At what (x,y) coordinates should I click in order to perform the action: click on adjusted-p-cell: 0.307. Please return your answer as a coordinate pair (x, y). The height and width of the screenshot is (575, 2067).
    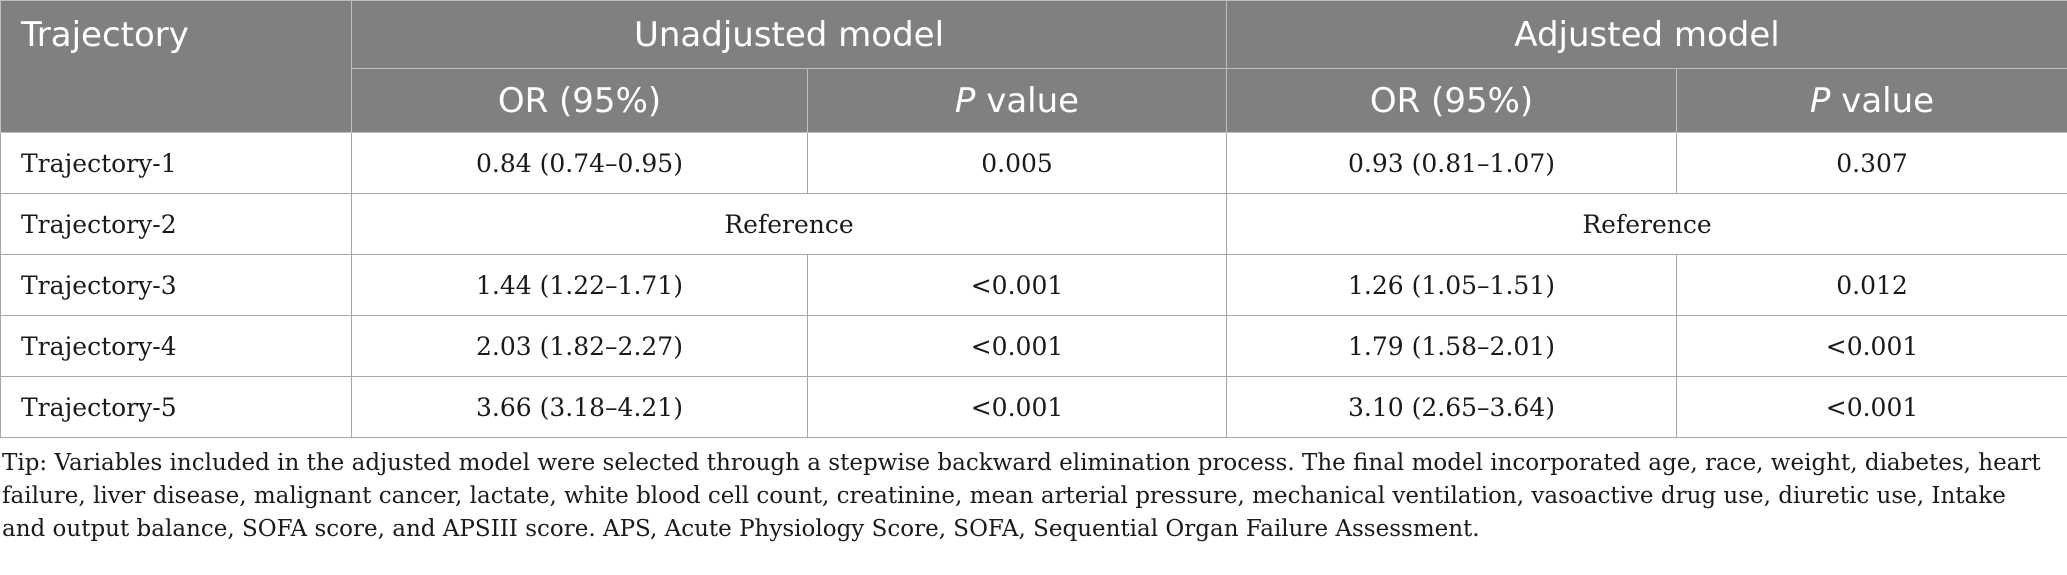
    Looking at the image, I should click on (1871, 163).